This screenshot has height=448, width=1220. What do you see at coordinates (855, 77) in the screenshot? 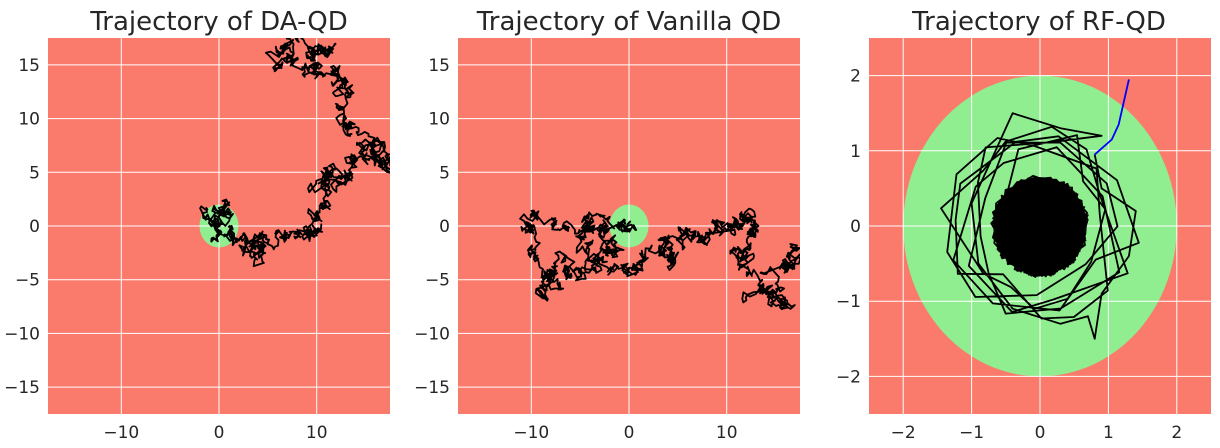
I see `y-tick-label: 2` at bounding box center [855, 77].